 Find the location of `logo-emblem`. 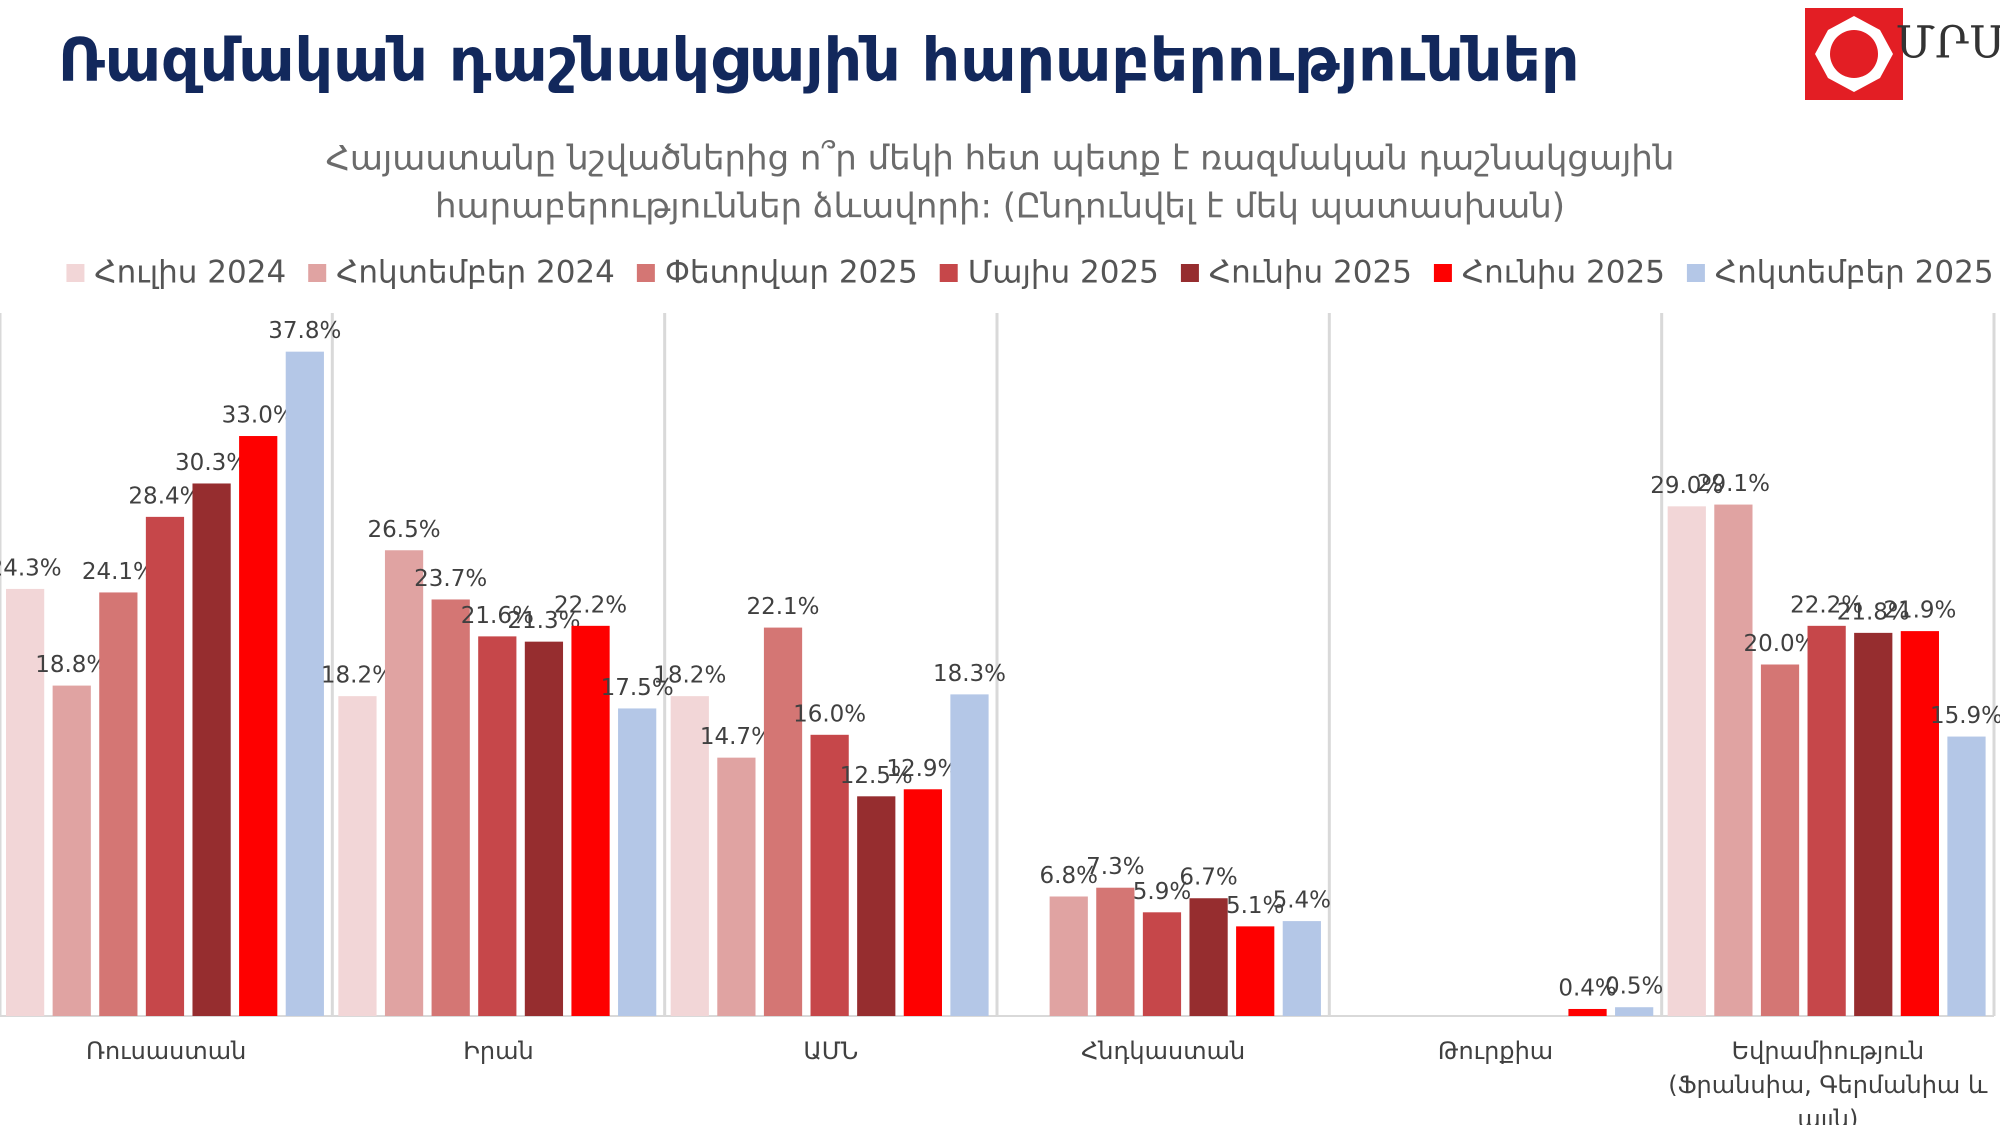

logo-emblem is located at coordinates (1854, 54).